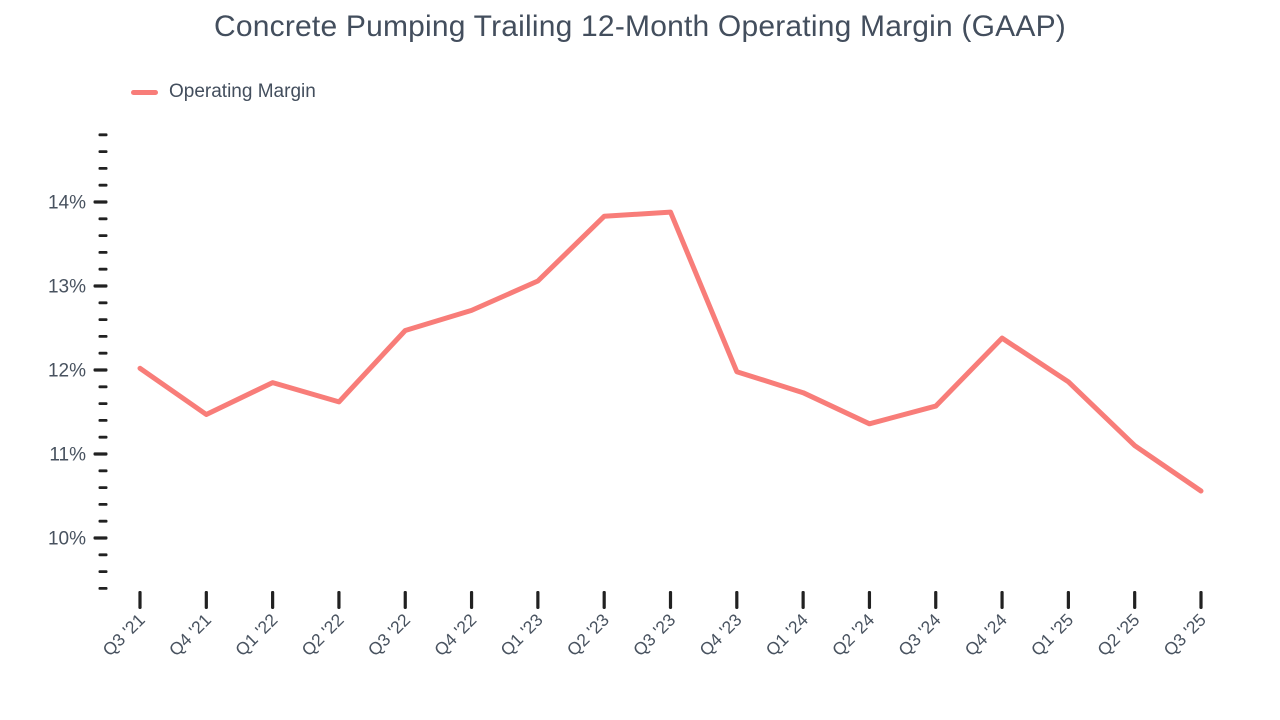 The width and height of the screenshot is (1280, 720). What do you see at coordinates (986, 634) in the screenshot?
I see `x-axis-tick-label: Q4 '24` at bounding box center [986, 634].